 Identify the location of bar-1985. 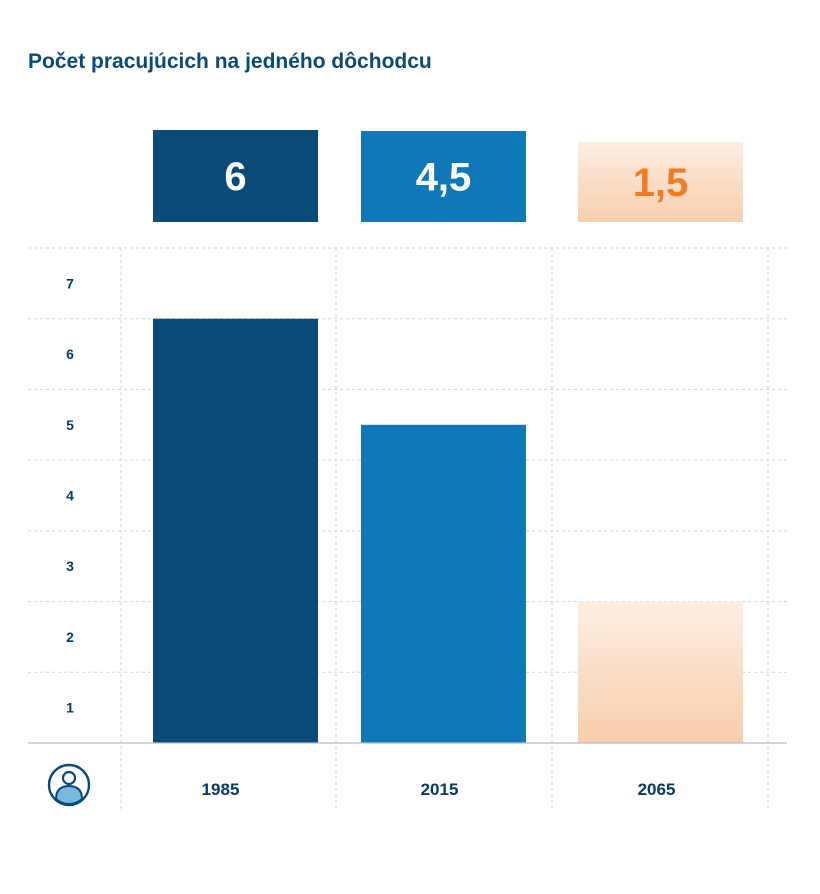
(235, 530).